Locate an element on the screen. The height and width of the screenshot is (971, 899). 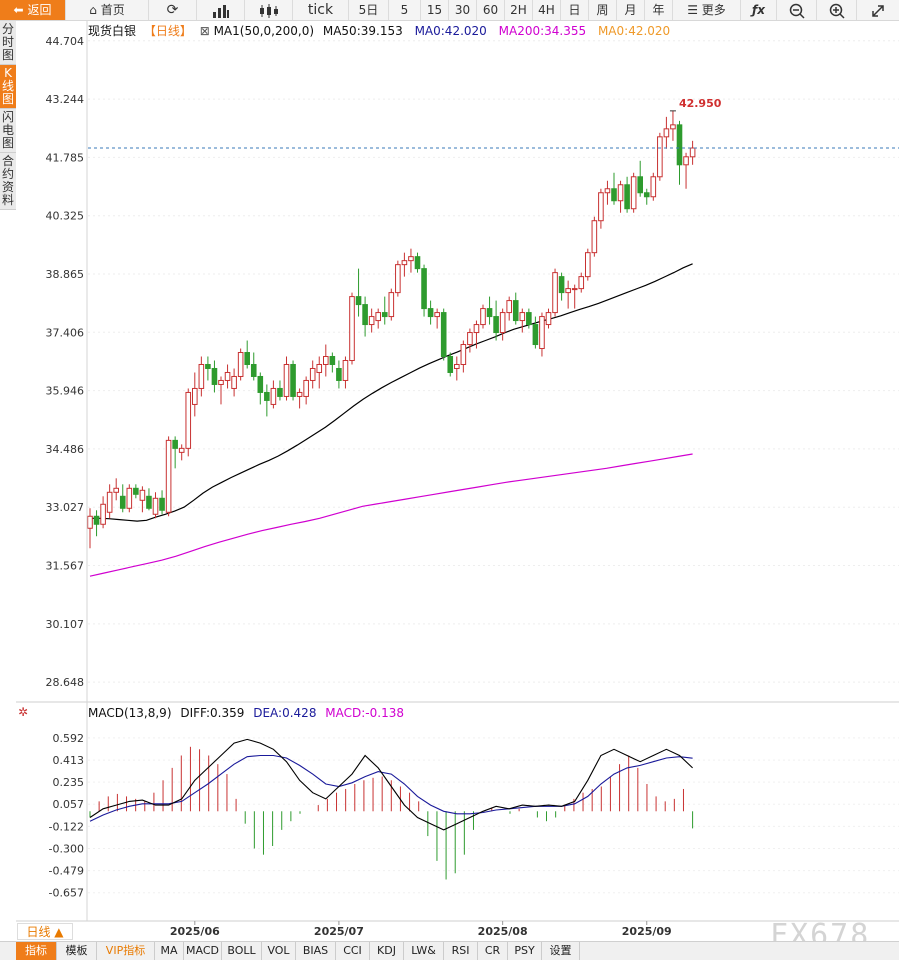
legend-ma1: MA1(50,0,200,0) is located at coordinates (264, 31).